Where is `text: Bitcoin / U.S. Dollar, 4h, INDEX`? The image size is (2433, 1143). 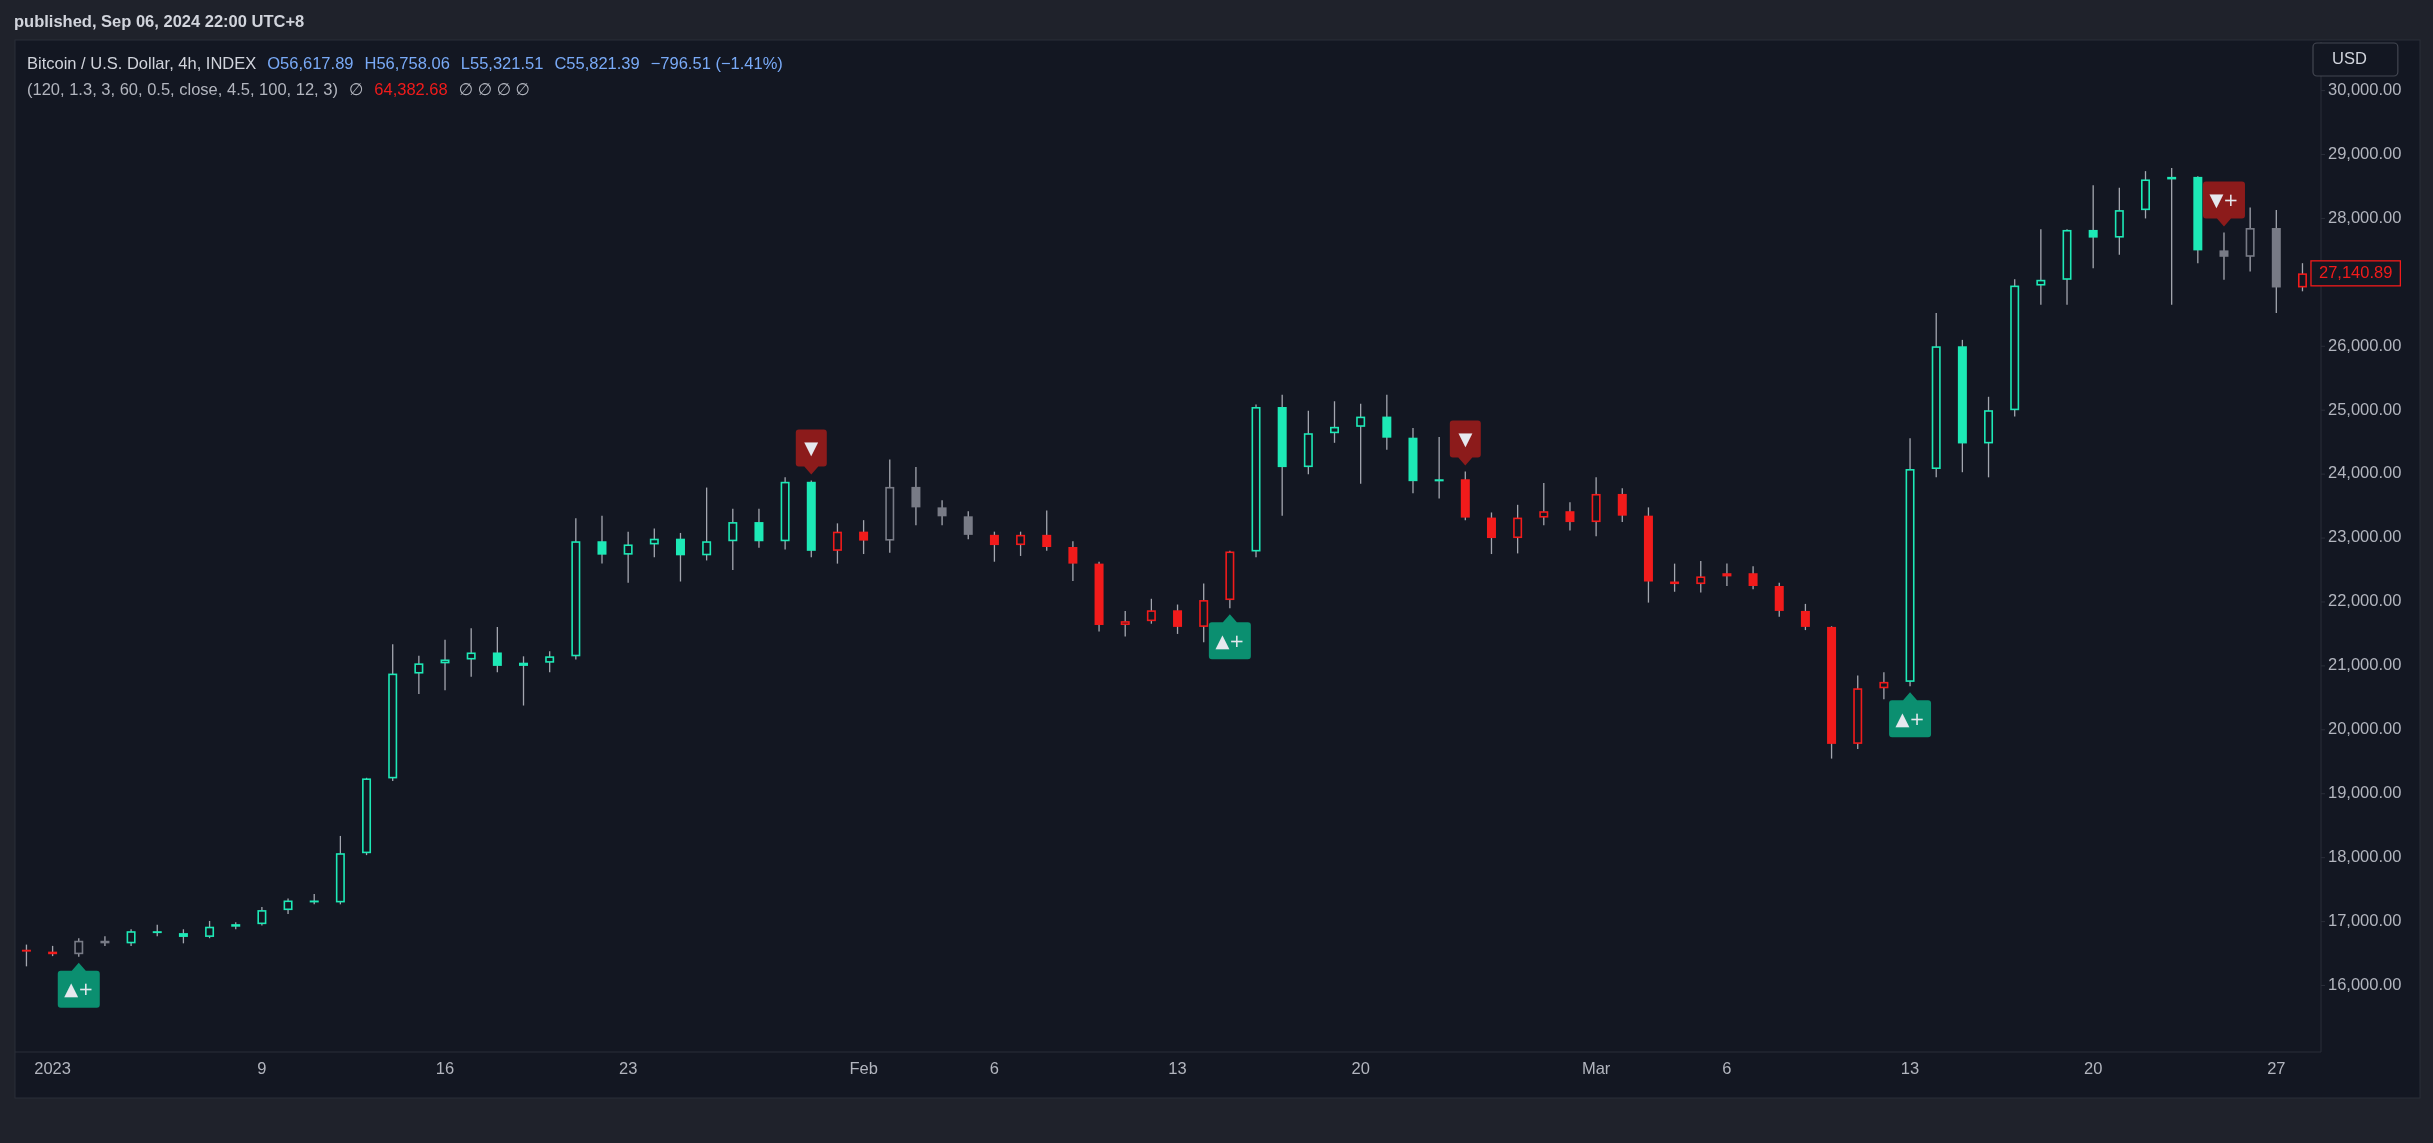
text: Bitcoin / U.S. Dollar, 4h, INDEX is located at coordinates (142, 63).